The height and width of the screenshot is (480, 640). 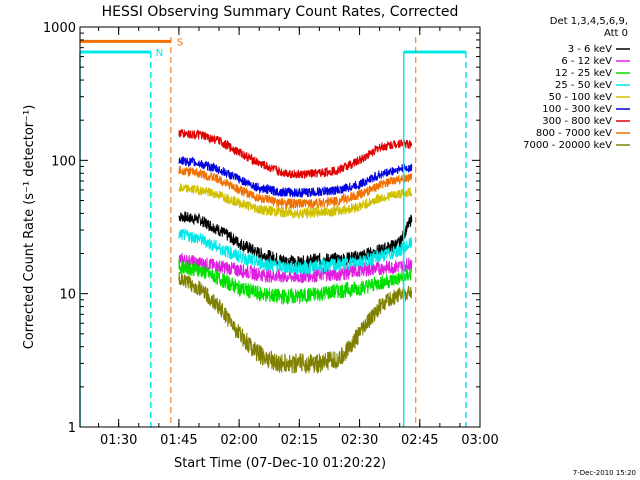 What do you see at coordinates (567, 145) in the screenshot?
I see `legend-entry-label: 7000 - 20000 keV` at bounding box center [567, 145].